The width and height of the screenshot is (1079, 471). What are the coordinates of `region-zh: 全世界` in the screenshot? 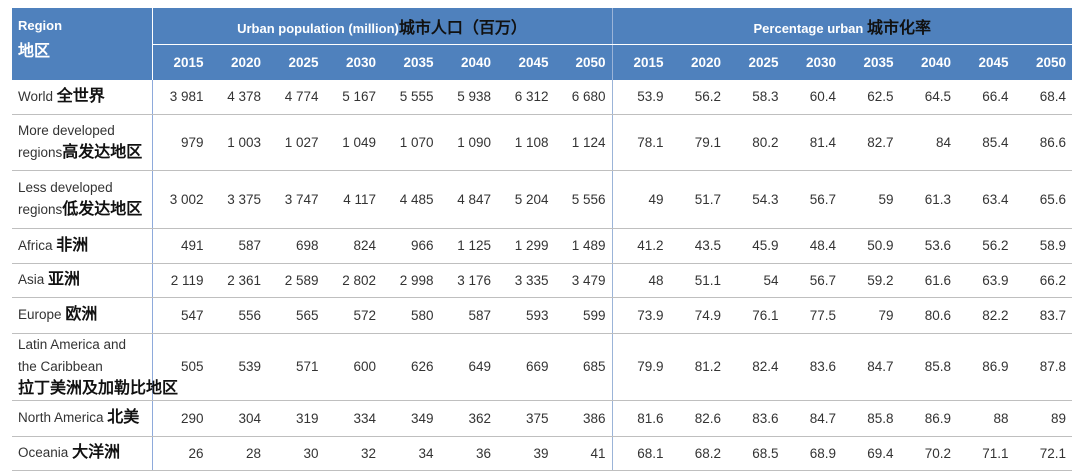 It's located at (80, 96).